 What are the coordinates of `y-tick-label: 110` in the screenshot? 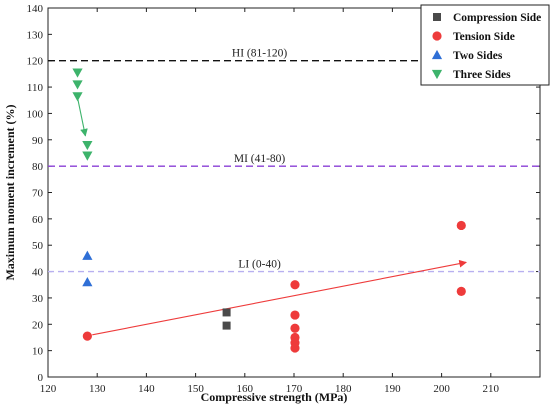 It's located at (35, 88).